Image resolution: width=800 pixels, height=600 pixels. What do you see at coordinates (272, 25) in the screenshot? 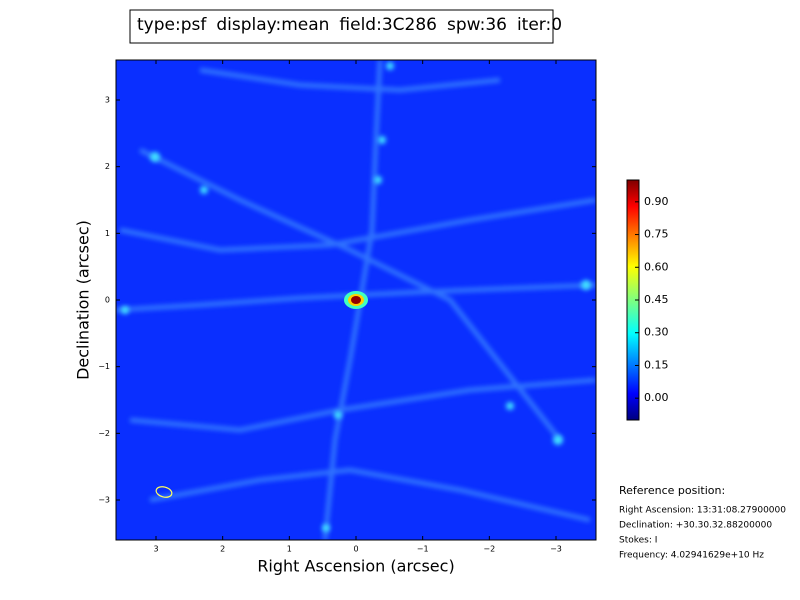
I see `title-part: display:mean` at bounding box center [272, 25].